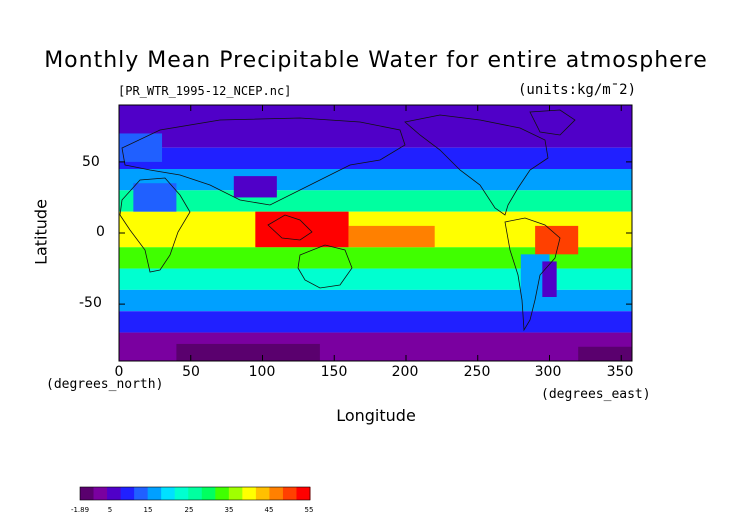 The height and width of the screenshot is (532, 752). I want to click on south-america-outline, so click(532, 274).